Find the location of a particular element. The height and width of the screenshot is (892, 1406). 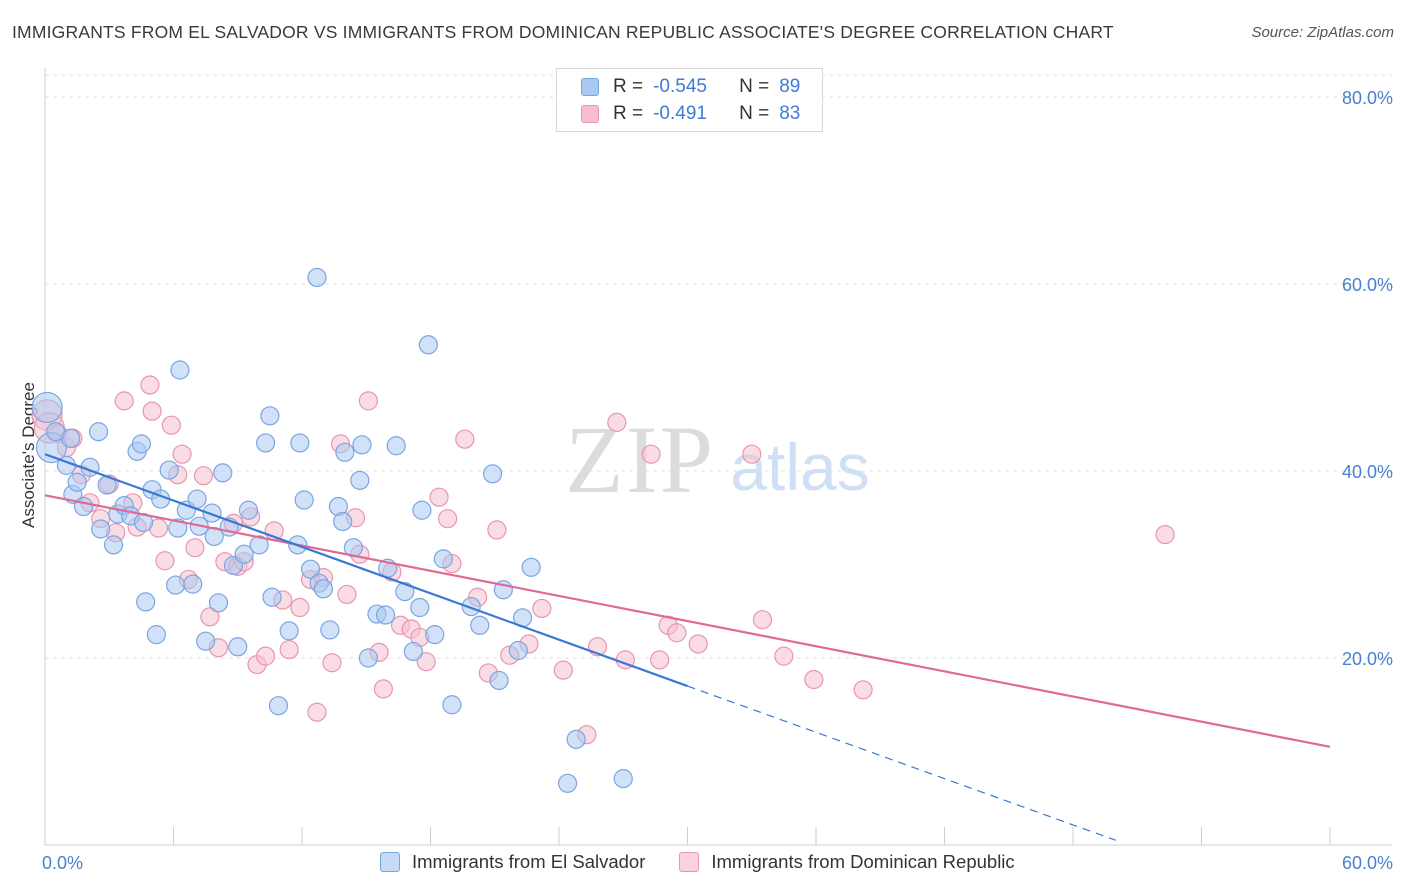

r-value: -0.491 is located at coordinates (680, 113).